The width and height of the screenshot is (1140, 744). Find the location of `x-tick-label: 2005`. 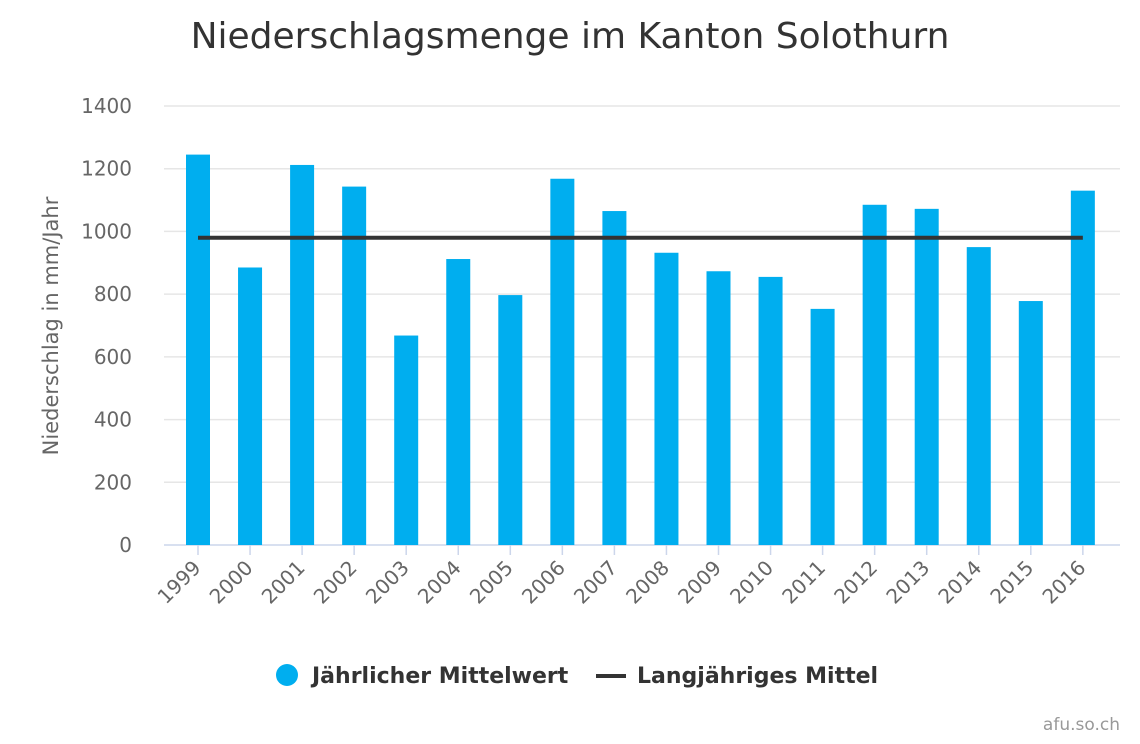

x-tick-label: 2005 is located at coordinates (491, 582).